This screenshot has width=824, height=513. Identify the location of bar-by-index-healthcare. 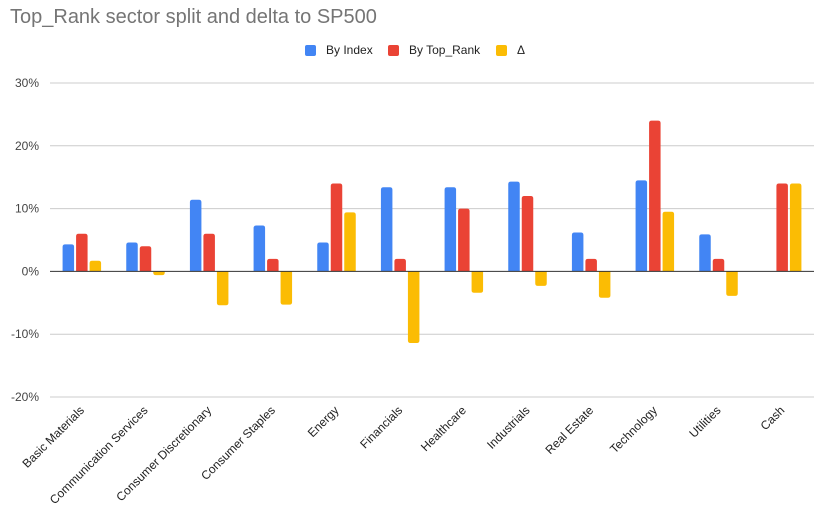
(450, 229).